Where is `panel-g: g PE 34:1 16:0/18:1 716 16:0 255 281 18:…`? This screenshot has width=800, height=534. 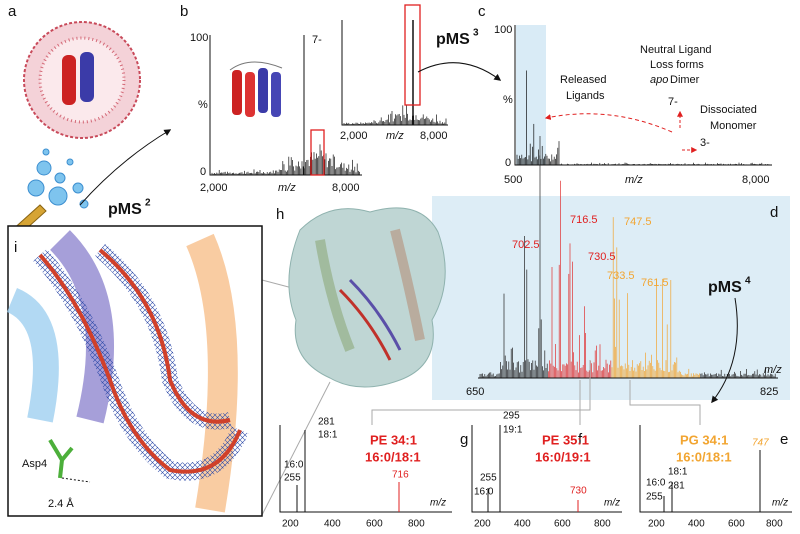 panel-g: g PE 34:1 16:0/18:1 716 16:0 255 281 18:… is located at coordinates (373, 473).